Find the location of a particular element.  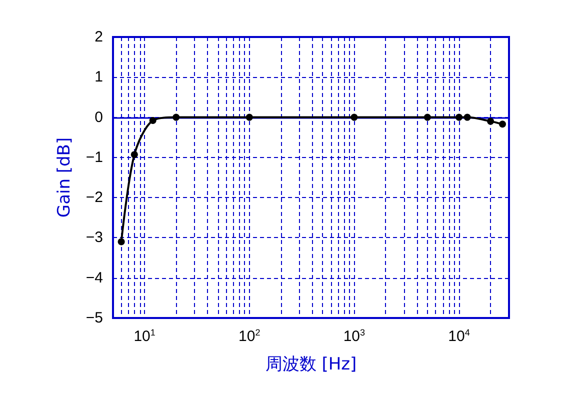

x-axis-title: 周波数 [Hz] is located at coordinates (311, 364).